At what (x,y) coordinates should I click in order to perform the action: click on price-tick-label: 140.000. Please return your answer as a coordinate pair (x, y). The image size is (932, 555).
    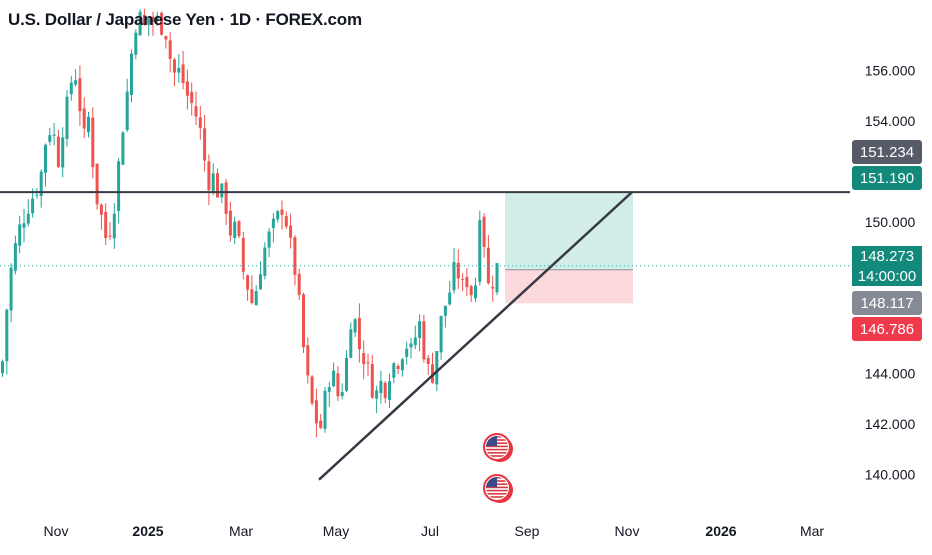
    Looking at the image, I should click on (890, 475).